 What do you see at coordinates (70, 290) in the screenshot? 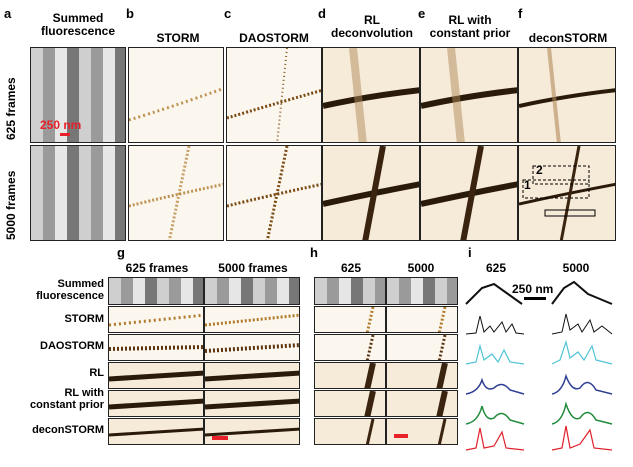
I see `bottom-row-summed: Summed fluorescence` at bounding box center [70, 290].